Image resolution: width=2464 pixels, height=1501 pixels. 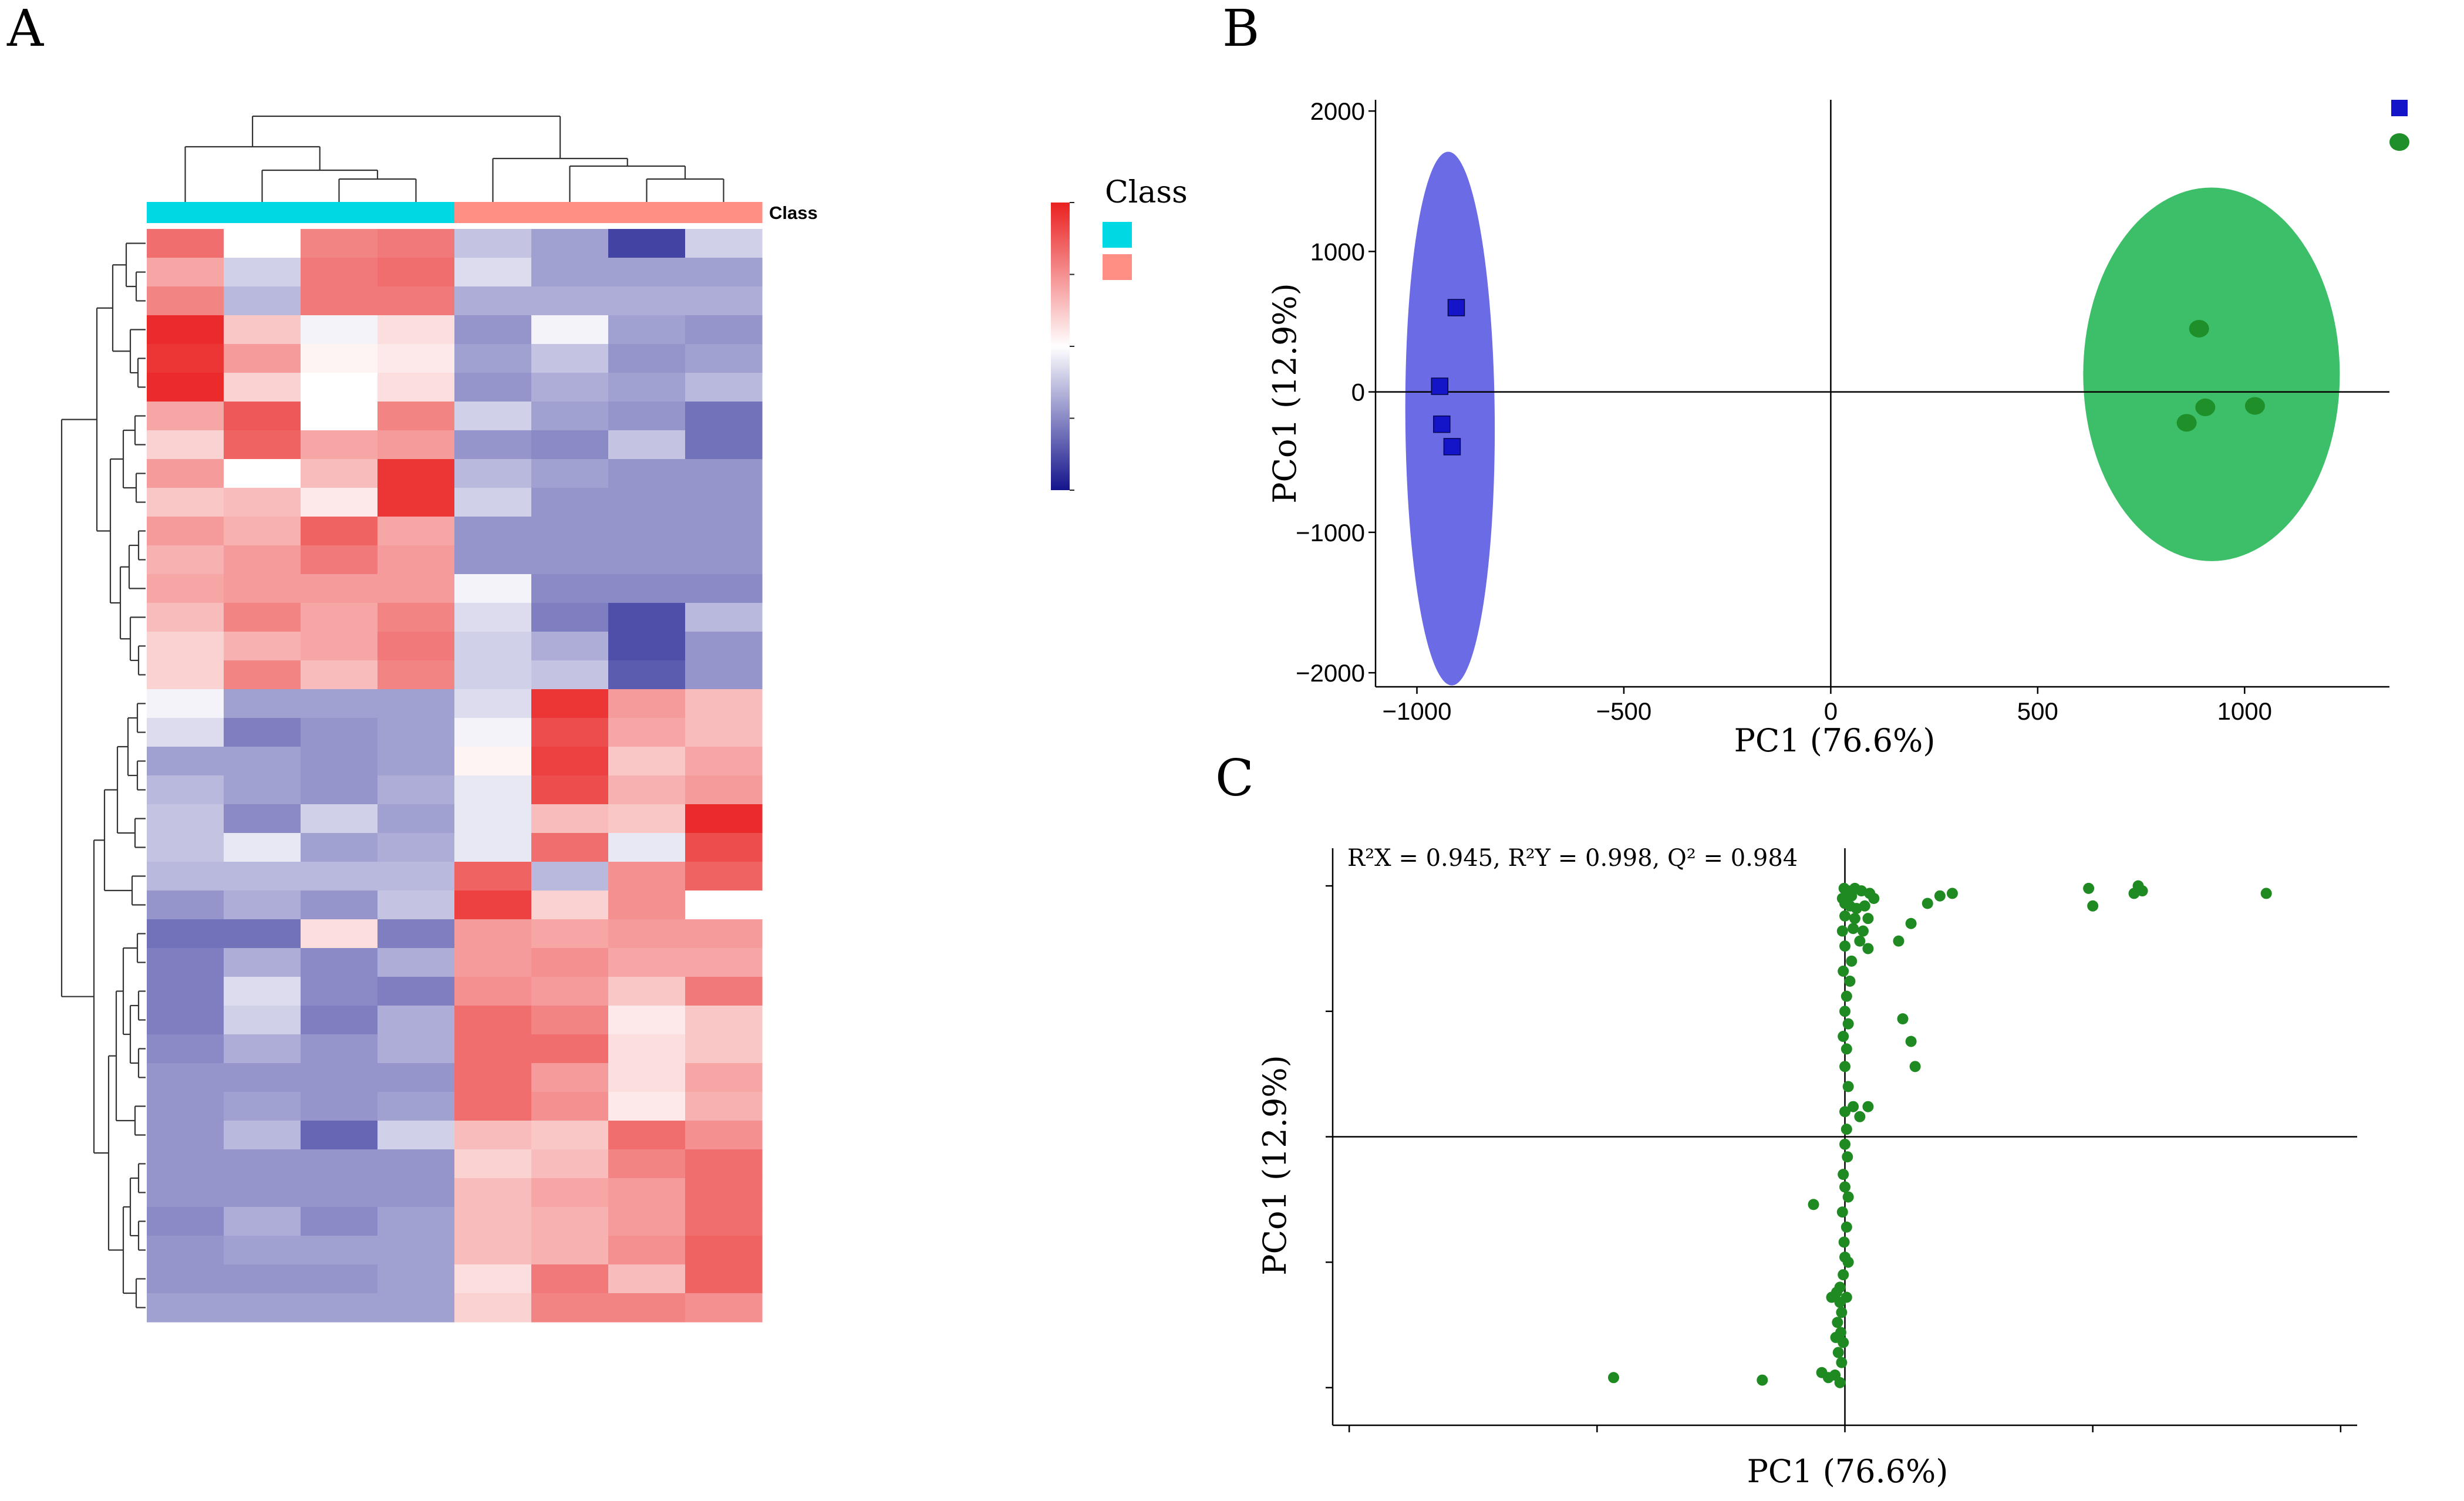 What do you see at coordinates (1146, 192) in the screenshot?
I see `class-legend-title: Class` at bounding box center [1146, 192].